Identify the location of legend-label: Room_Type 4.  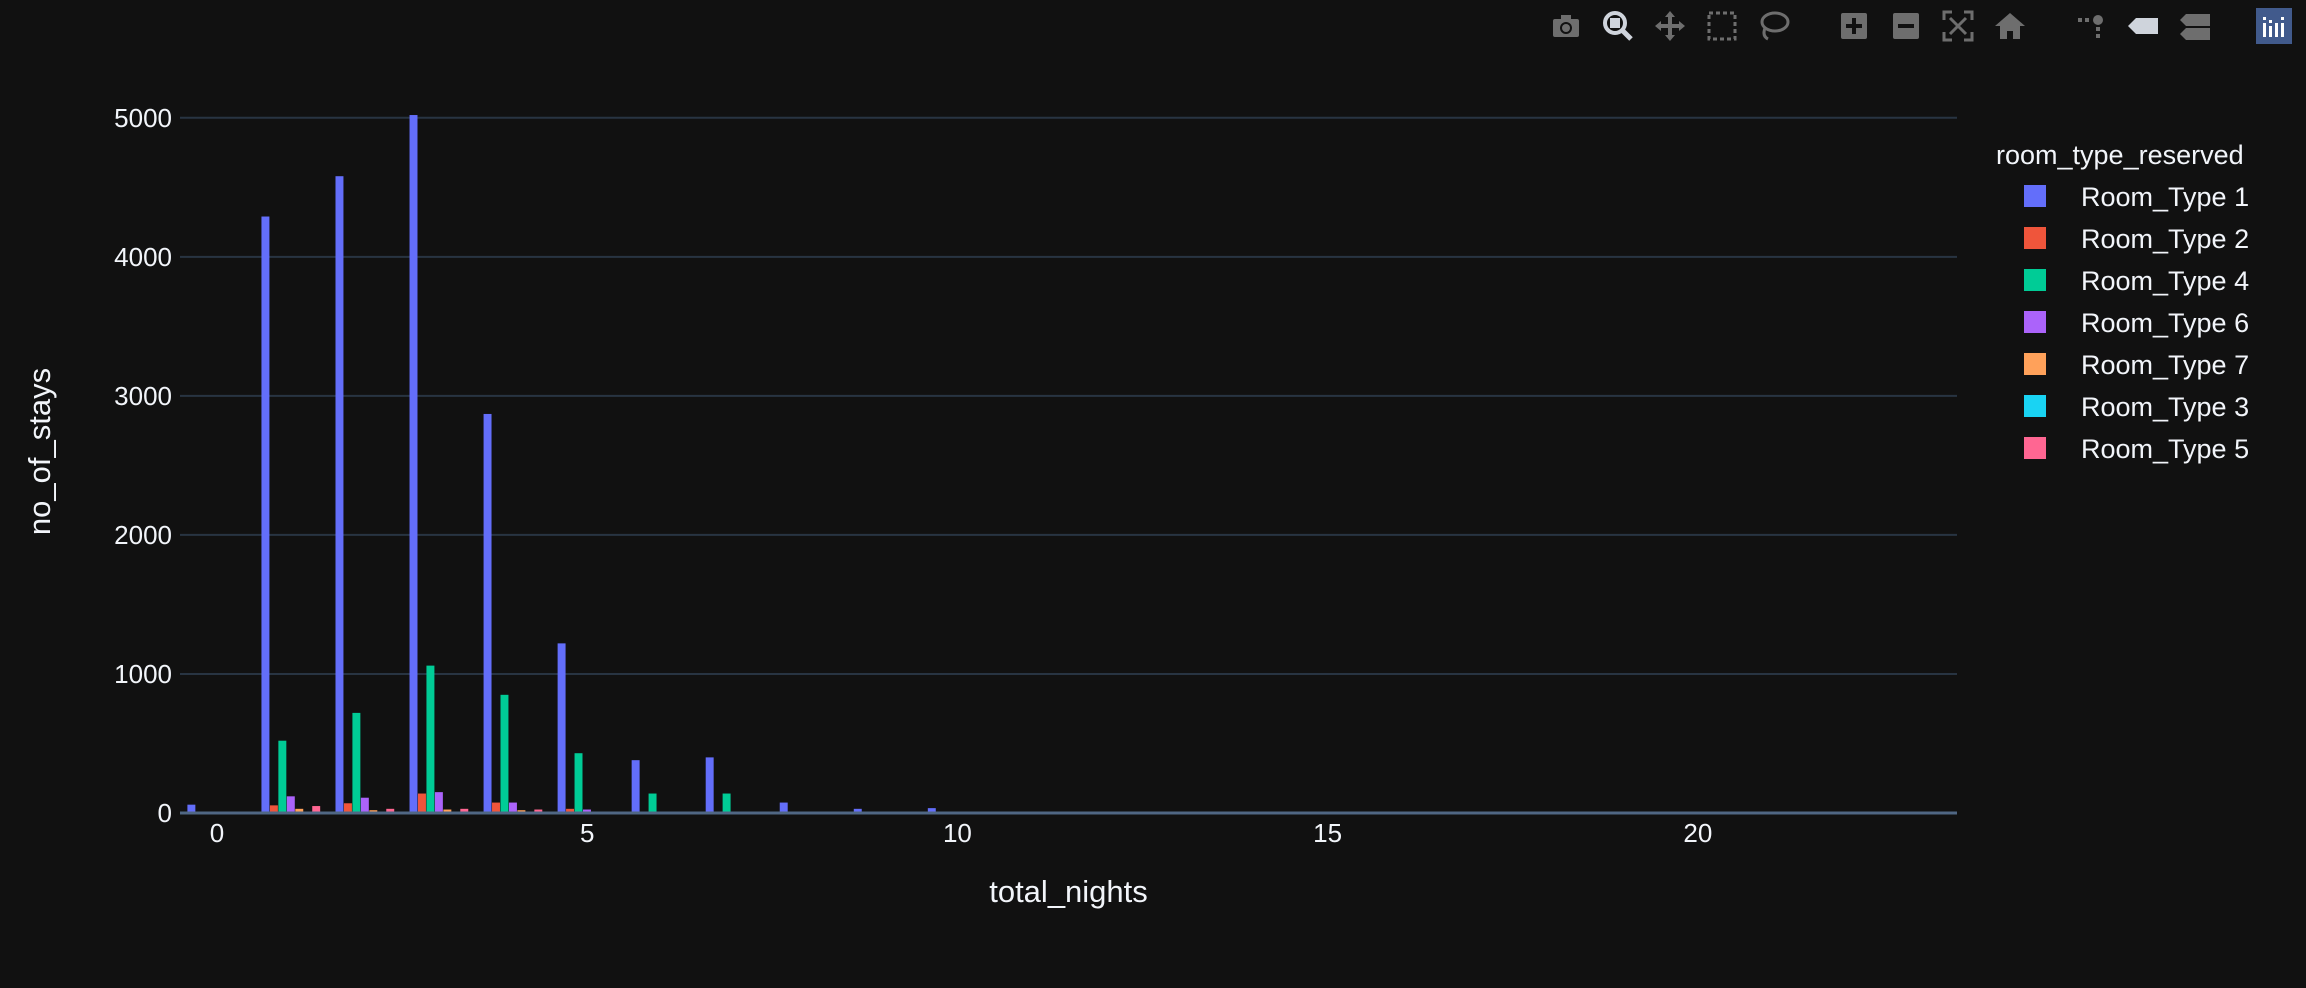
(2165, 281).